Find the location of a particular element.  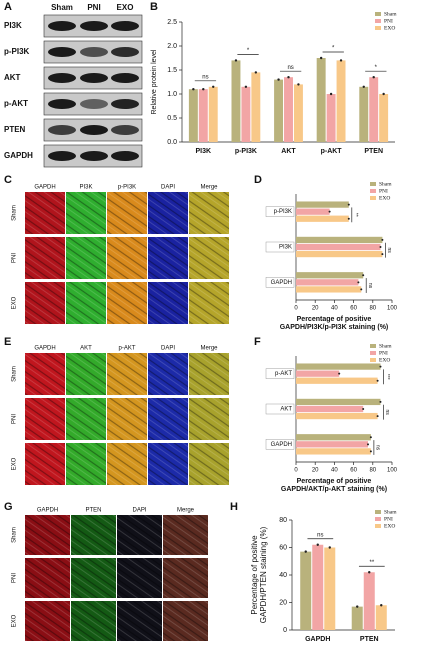

x-tick-label: AKT is located at coordinates (288, 151).